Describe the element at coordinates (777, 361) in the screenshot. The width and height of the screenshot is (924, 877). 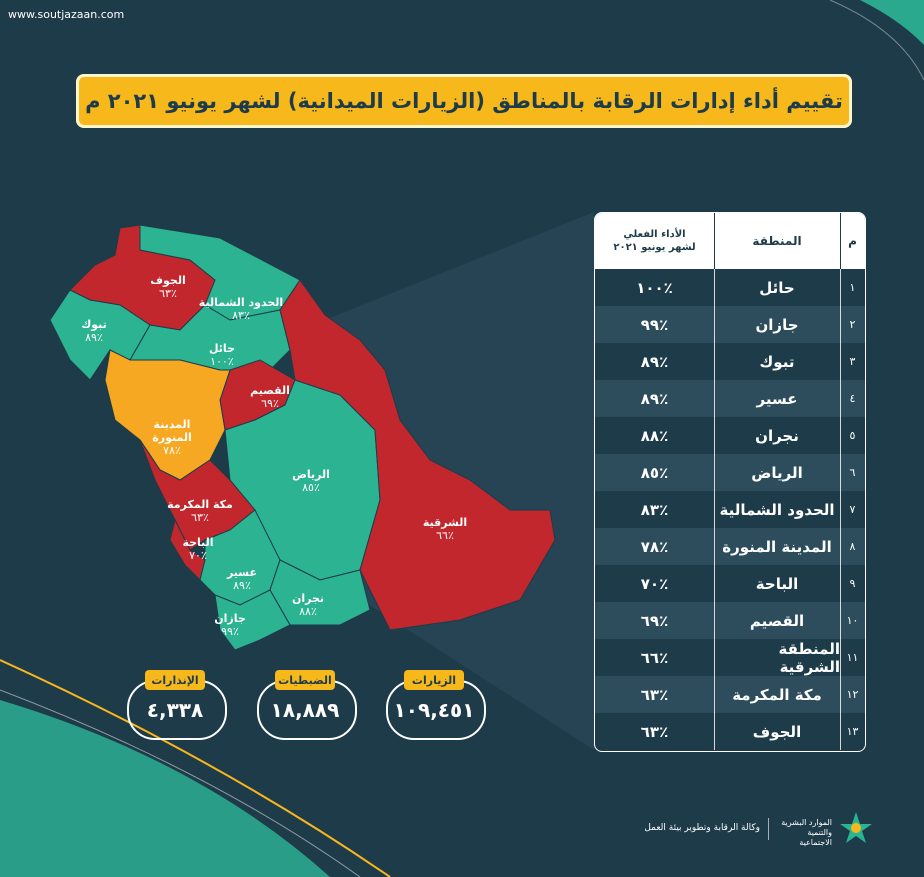
I see `row-region: تبوك` at that location.